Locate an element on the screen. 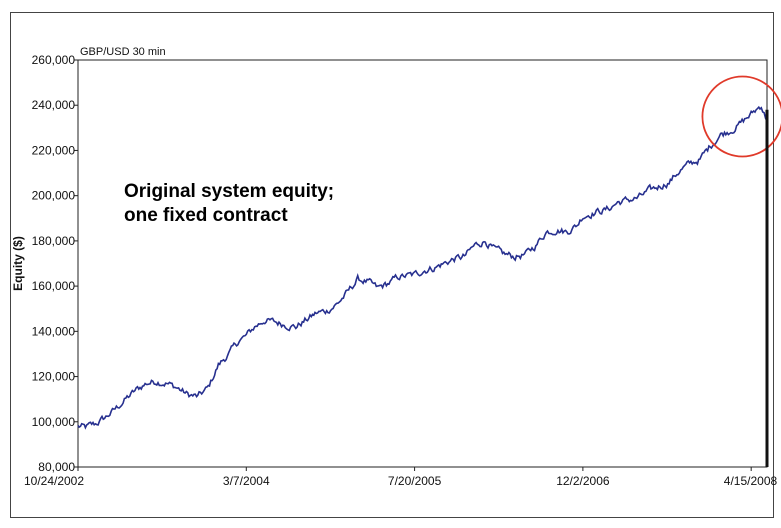  y-tick-label: 160,000 is located at coordinates (54, 286).